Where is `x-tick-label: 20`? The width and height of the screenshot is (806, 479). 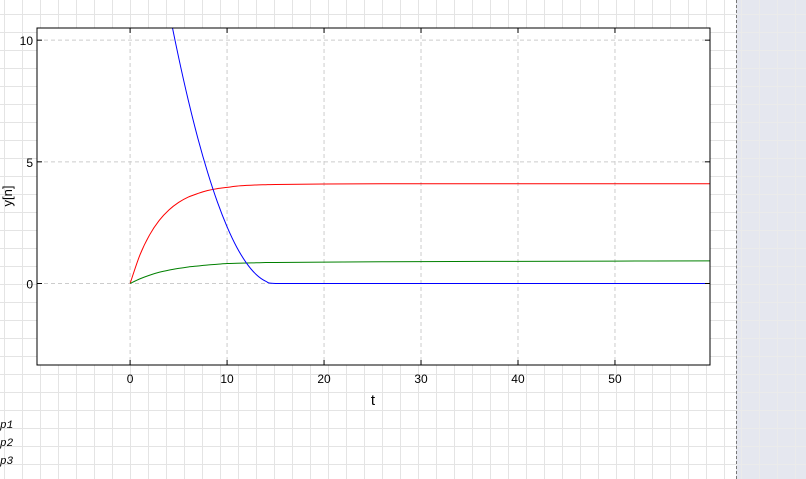 x-tick-label: 20 is located at coordinates (324, 379).